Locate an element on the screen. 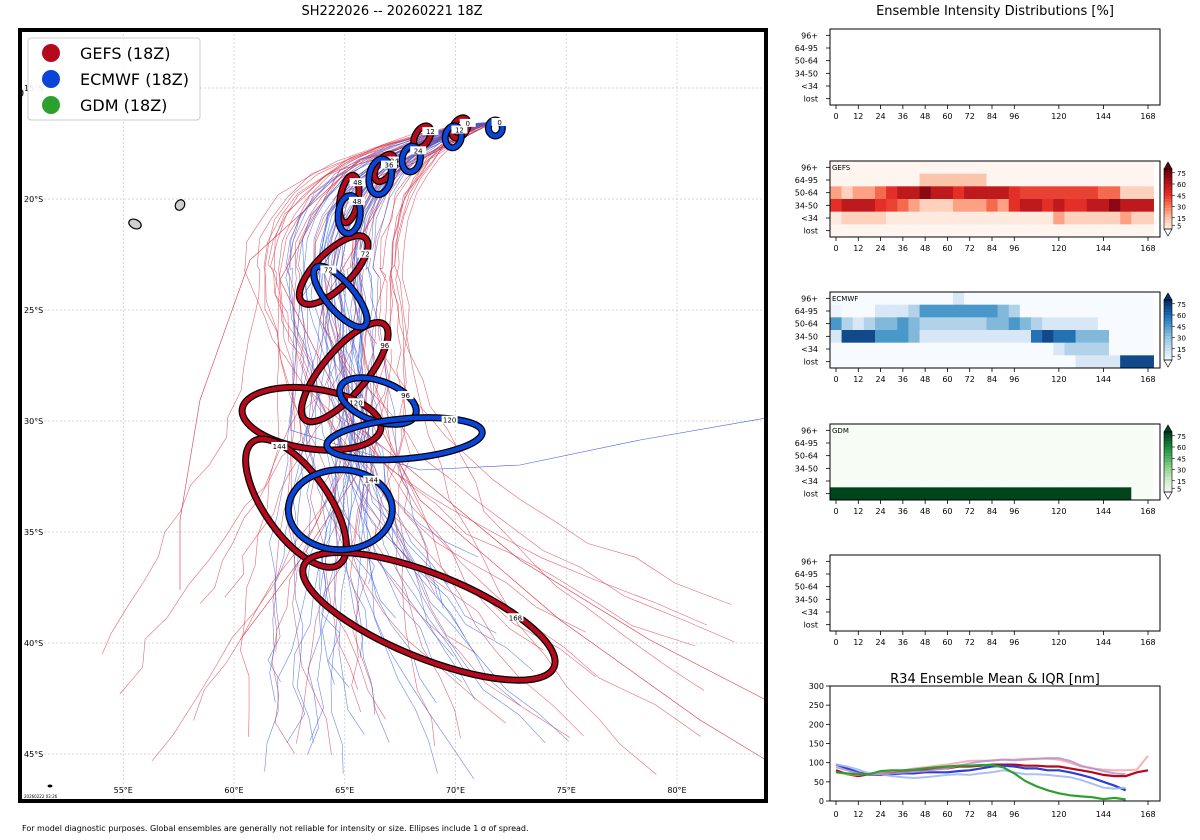  panel-model-label: GEFS is located at coordinates (841, 168).